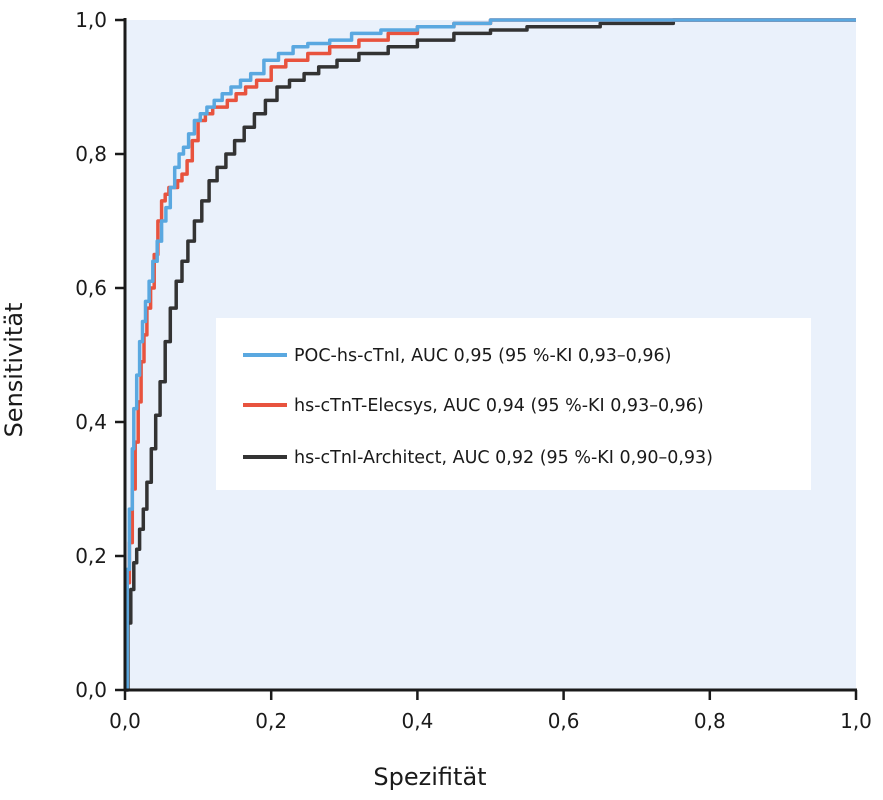  What do you see at coordinates (91, 556) in the screenshot?
I see `y-tick-label: 0,2` at bounding box center [91, 556].